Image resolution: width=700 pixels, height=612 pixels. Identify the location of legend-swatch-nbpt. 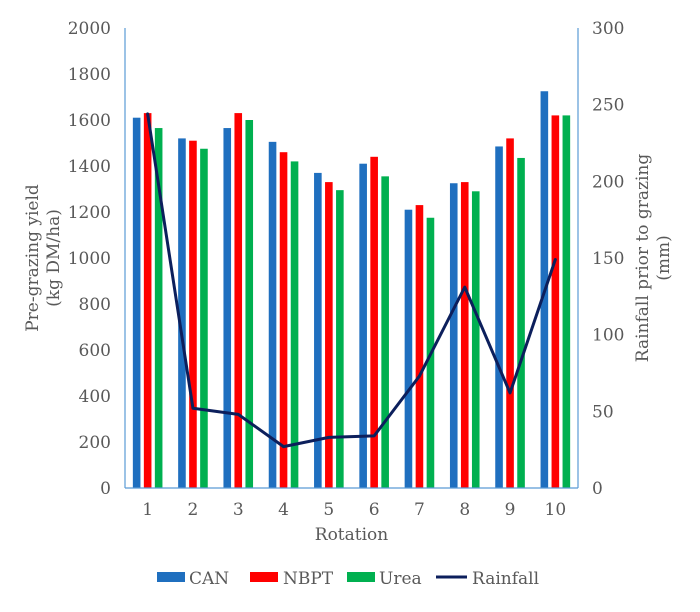
(264, 577).